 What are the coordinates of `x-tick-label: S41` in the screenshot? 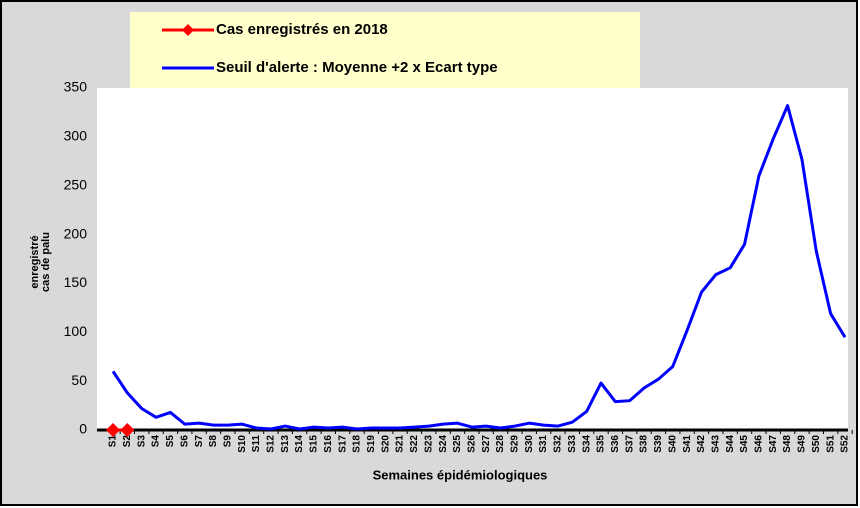 It's located at (687, 444).